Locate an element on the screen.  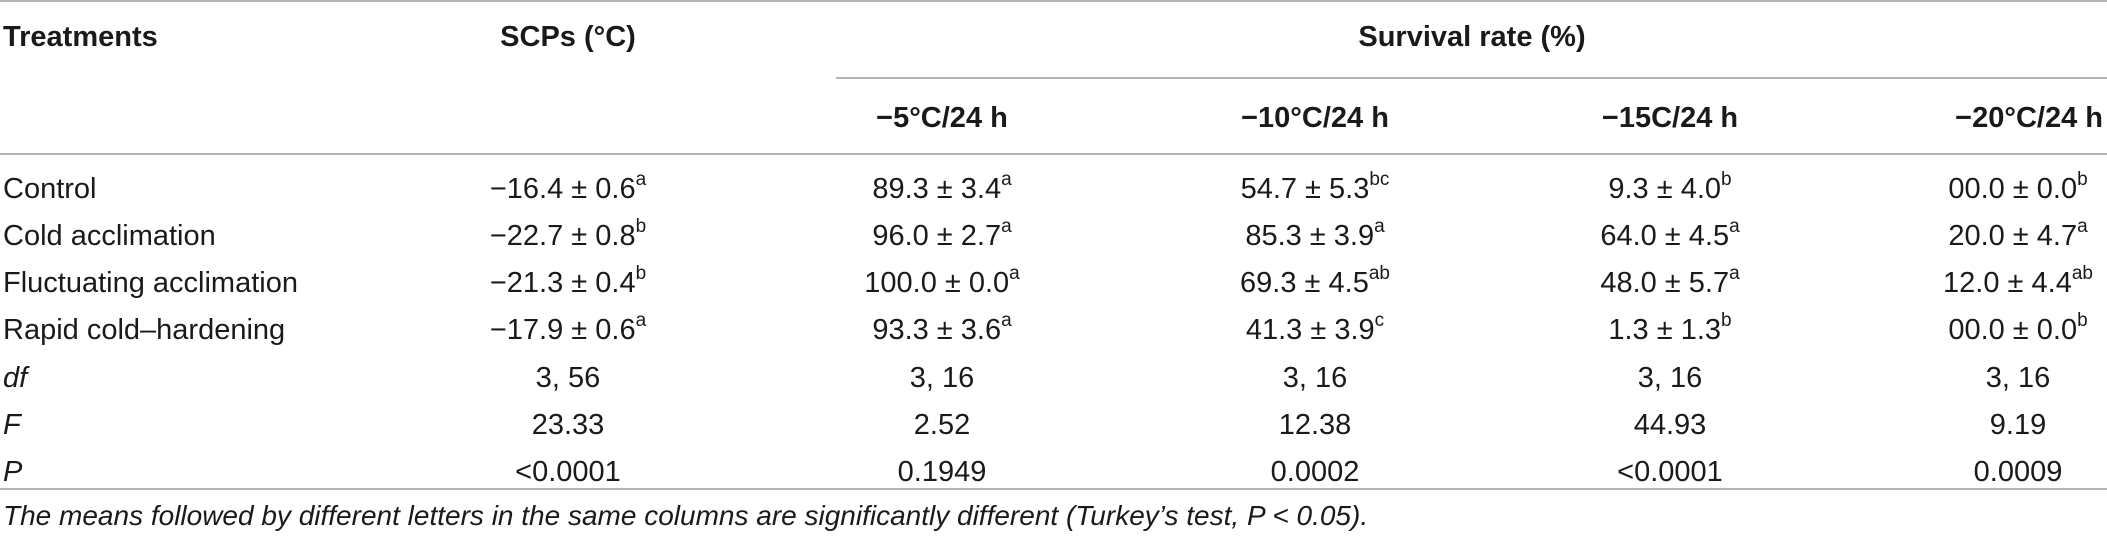
table-cell: 89.3 ± 3.4a is located at coordinates (942, 187).